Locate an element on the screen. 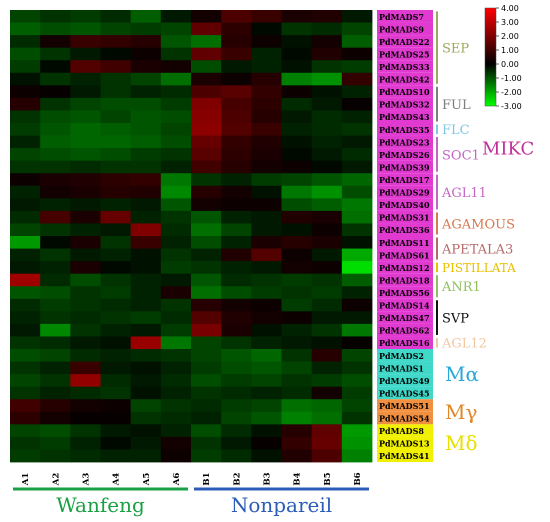  color-scale-legend: 4.00 3.00 2.00 1.00 0.00 -1.00 -2.00 -3.00 is located at coordinates (503, 57).